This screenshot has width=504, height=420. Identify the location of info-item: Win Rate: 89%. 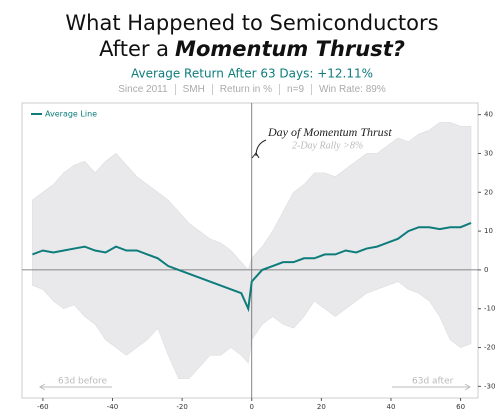
(352, 89).